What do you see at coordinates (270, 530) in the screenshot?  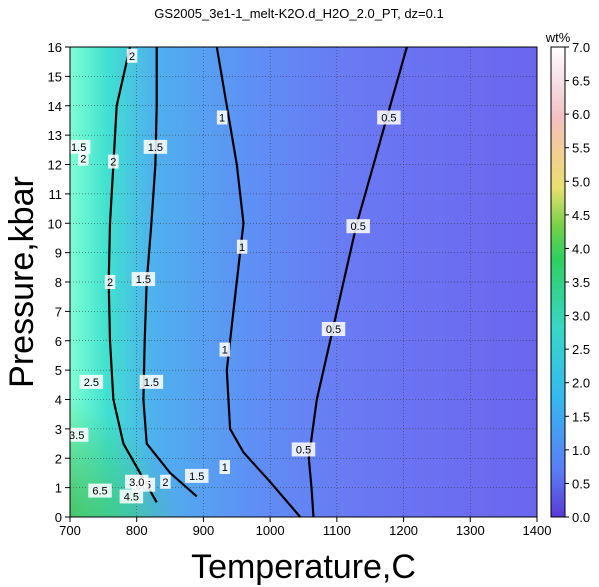 I see `x-tick-label: 1000` at bounding box center [270, 530].